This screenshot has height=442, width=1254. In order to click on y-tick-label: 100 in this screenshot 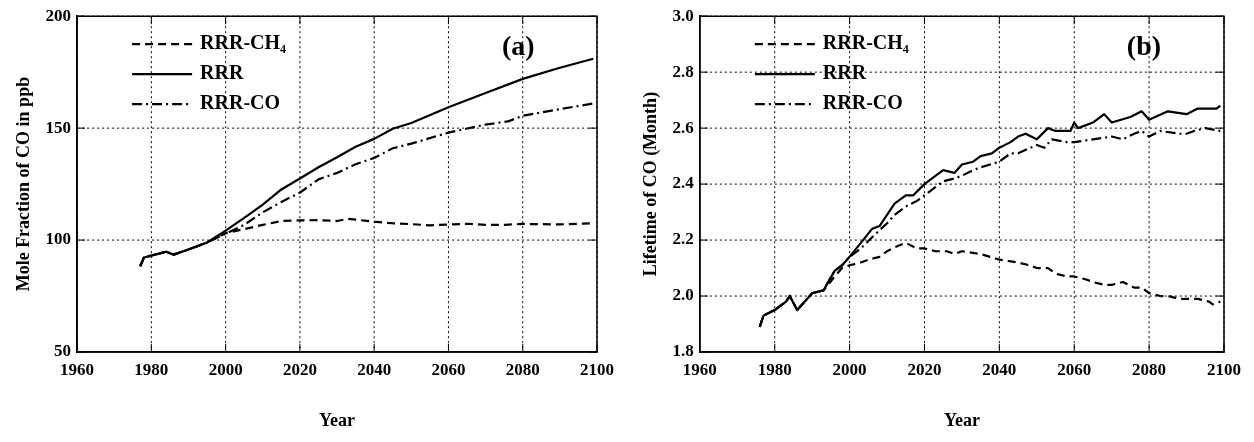, I will do `click(58, 239)`.